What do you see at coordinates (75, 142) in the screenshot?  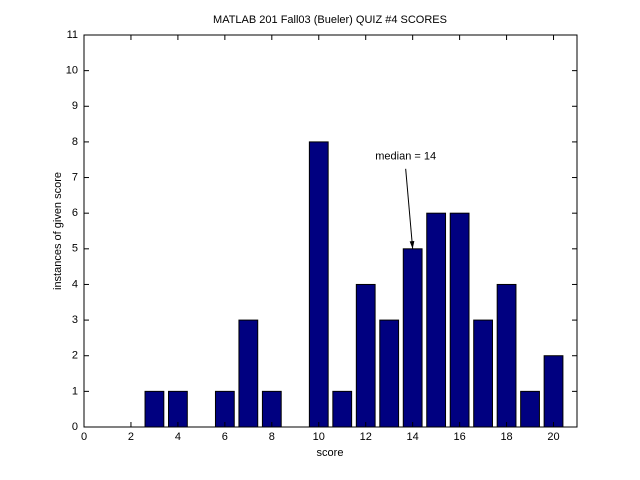 I see `y-tick-label: 8` at bounding box center [75, 142].